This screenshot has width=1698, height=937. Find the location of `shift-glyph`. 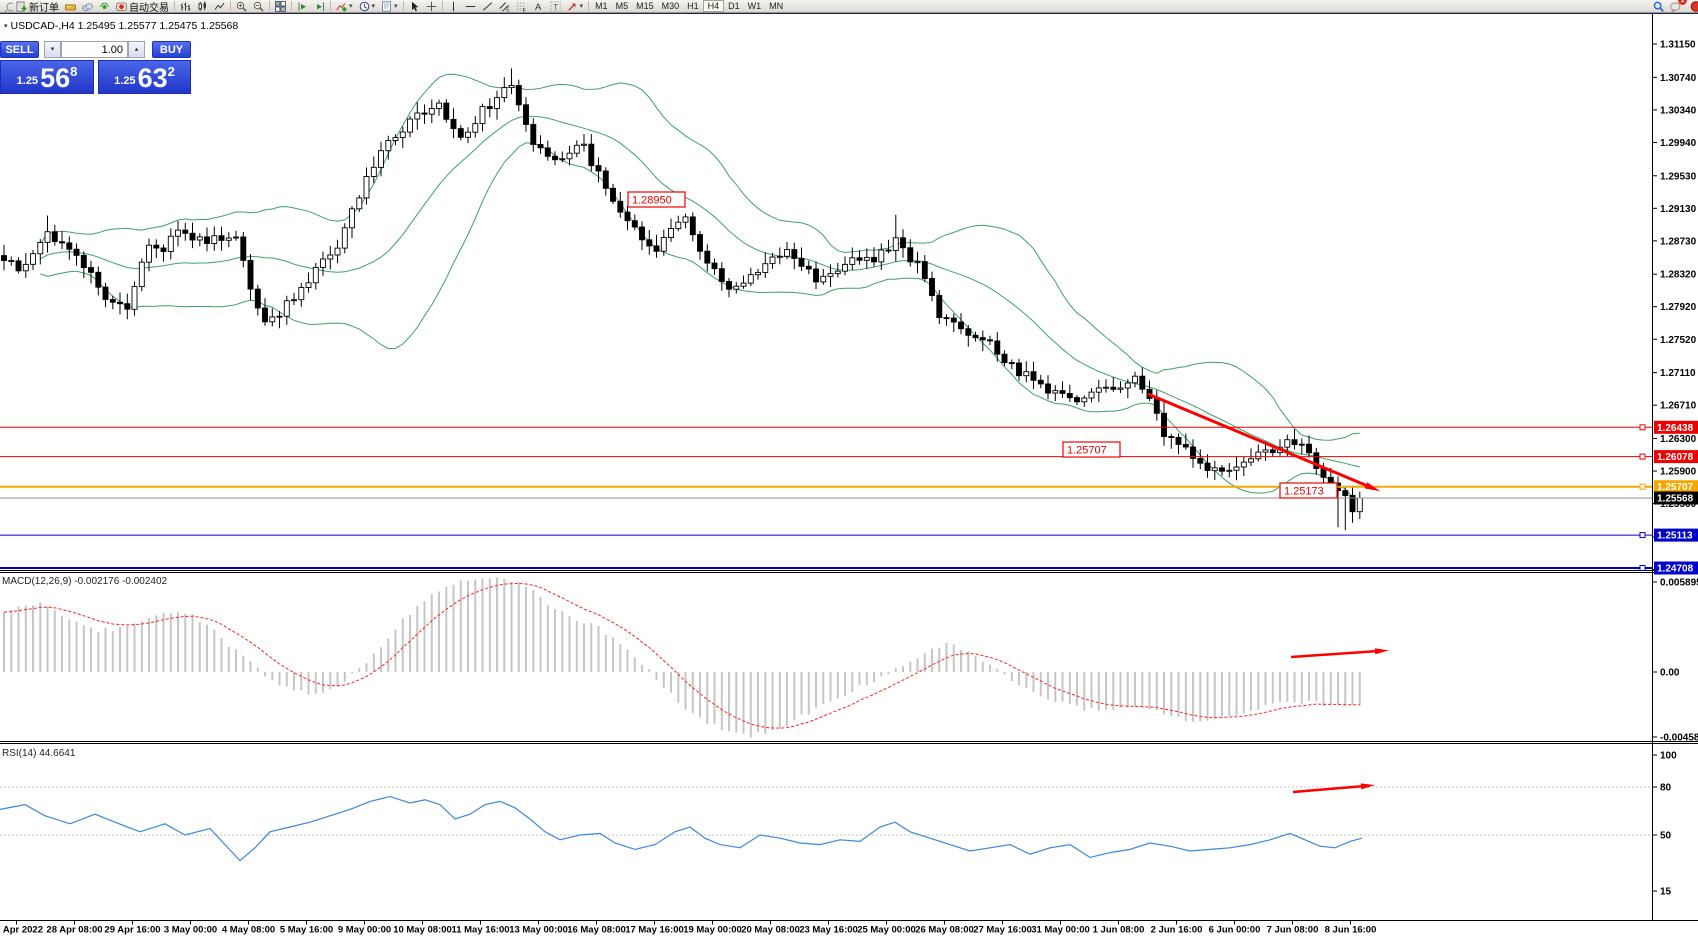

shift-glyph is located at coordinates (319, 6).